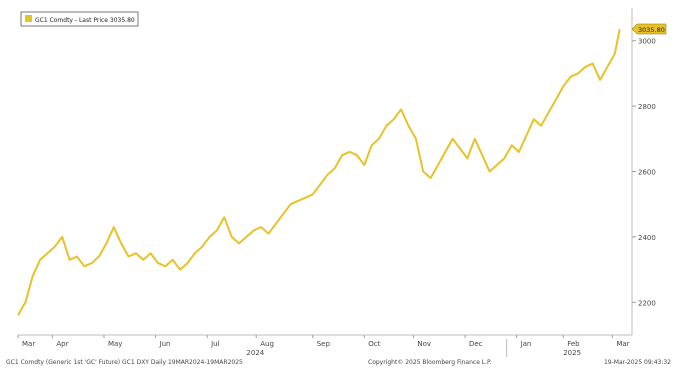 The image size is (675, 373). What do you see at coordinates (255, 353) in the screenshot?
I see `year-label: 2024` at bounding box center [255, 353].